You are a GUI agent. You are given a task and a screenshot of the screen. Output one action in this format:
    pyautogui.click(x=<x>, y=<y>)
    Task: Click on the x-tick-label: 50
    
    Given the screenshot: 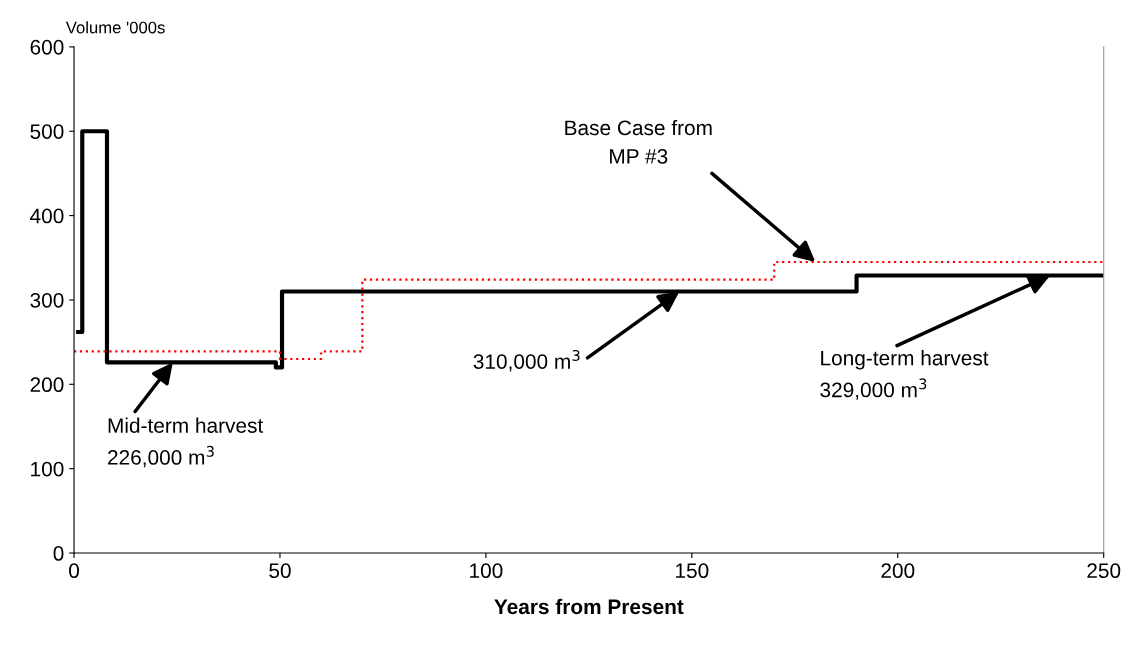 What is the action you would take?
    pyautogui.click(x=280, y=571)
    